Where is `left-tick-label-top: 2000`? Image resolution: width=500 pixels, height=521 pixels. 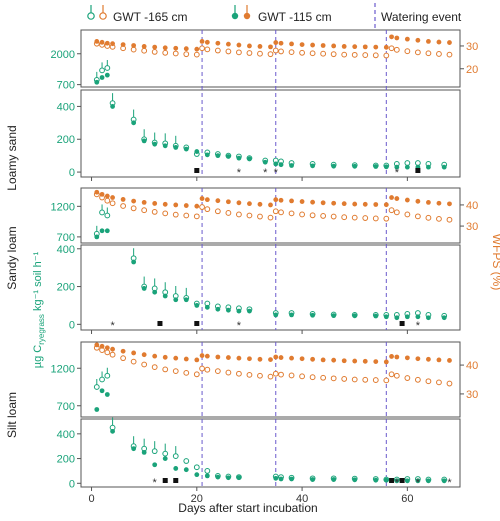
left-tick-label-top: 2000 is located at coordinates (63, 55).